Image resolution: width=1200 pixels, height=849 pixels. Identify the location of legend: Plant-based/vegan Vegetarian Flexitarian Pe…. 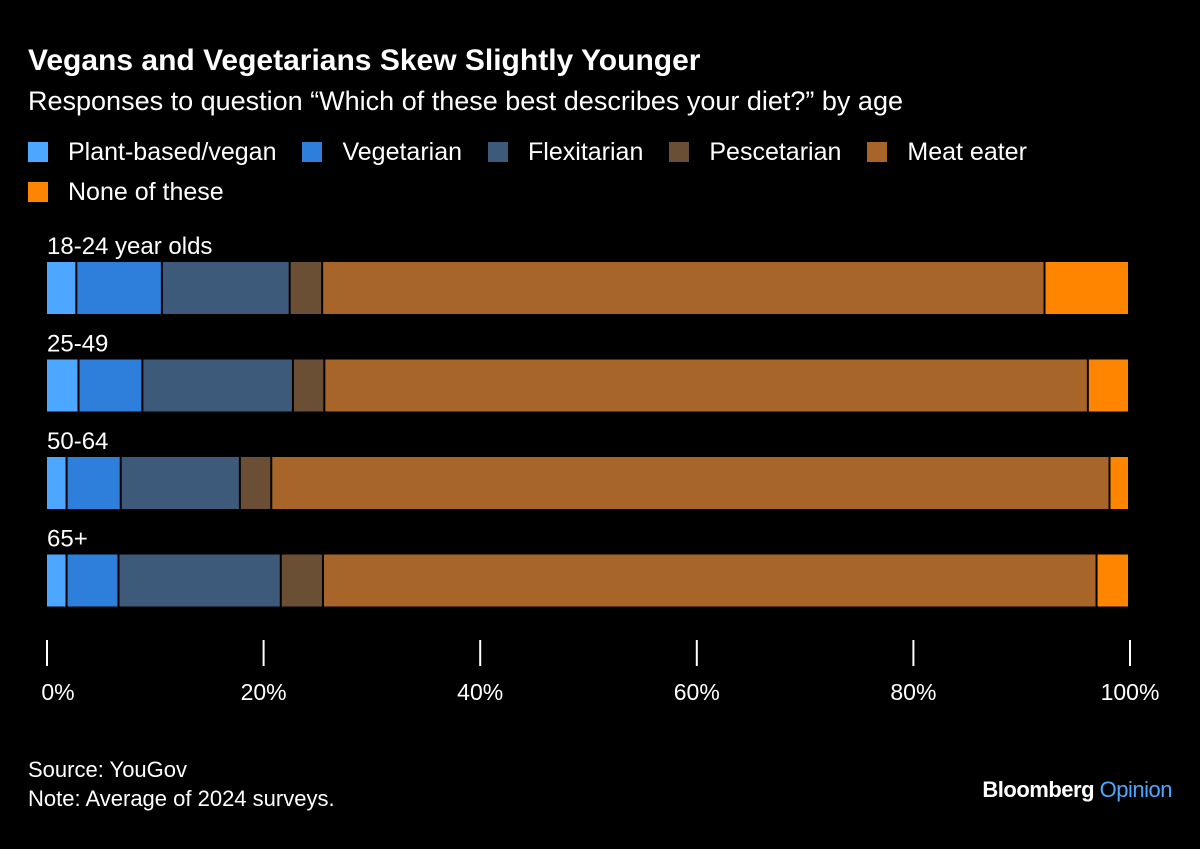
(603, 172).